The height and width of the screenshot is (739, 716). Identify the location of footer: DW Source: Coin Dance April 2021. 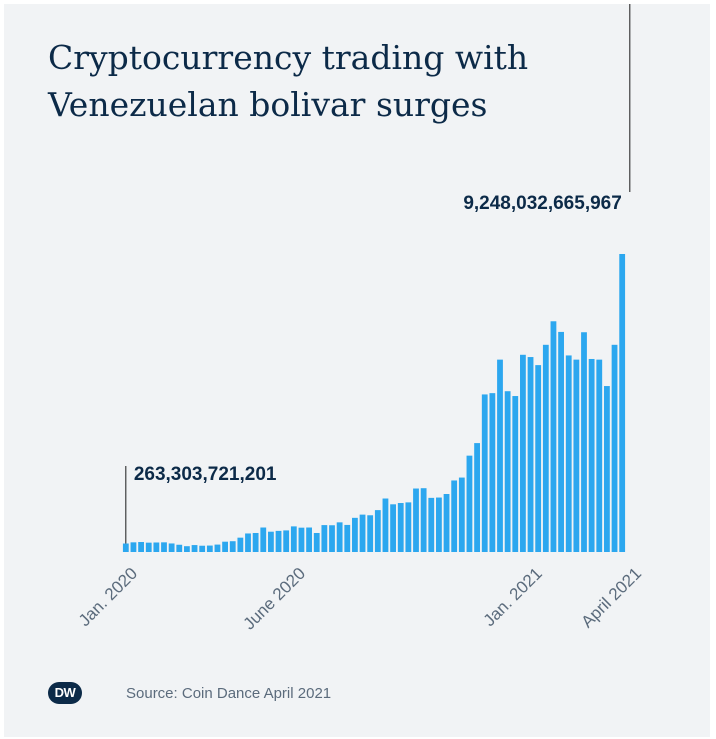
(189, 693).